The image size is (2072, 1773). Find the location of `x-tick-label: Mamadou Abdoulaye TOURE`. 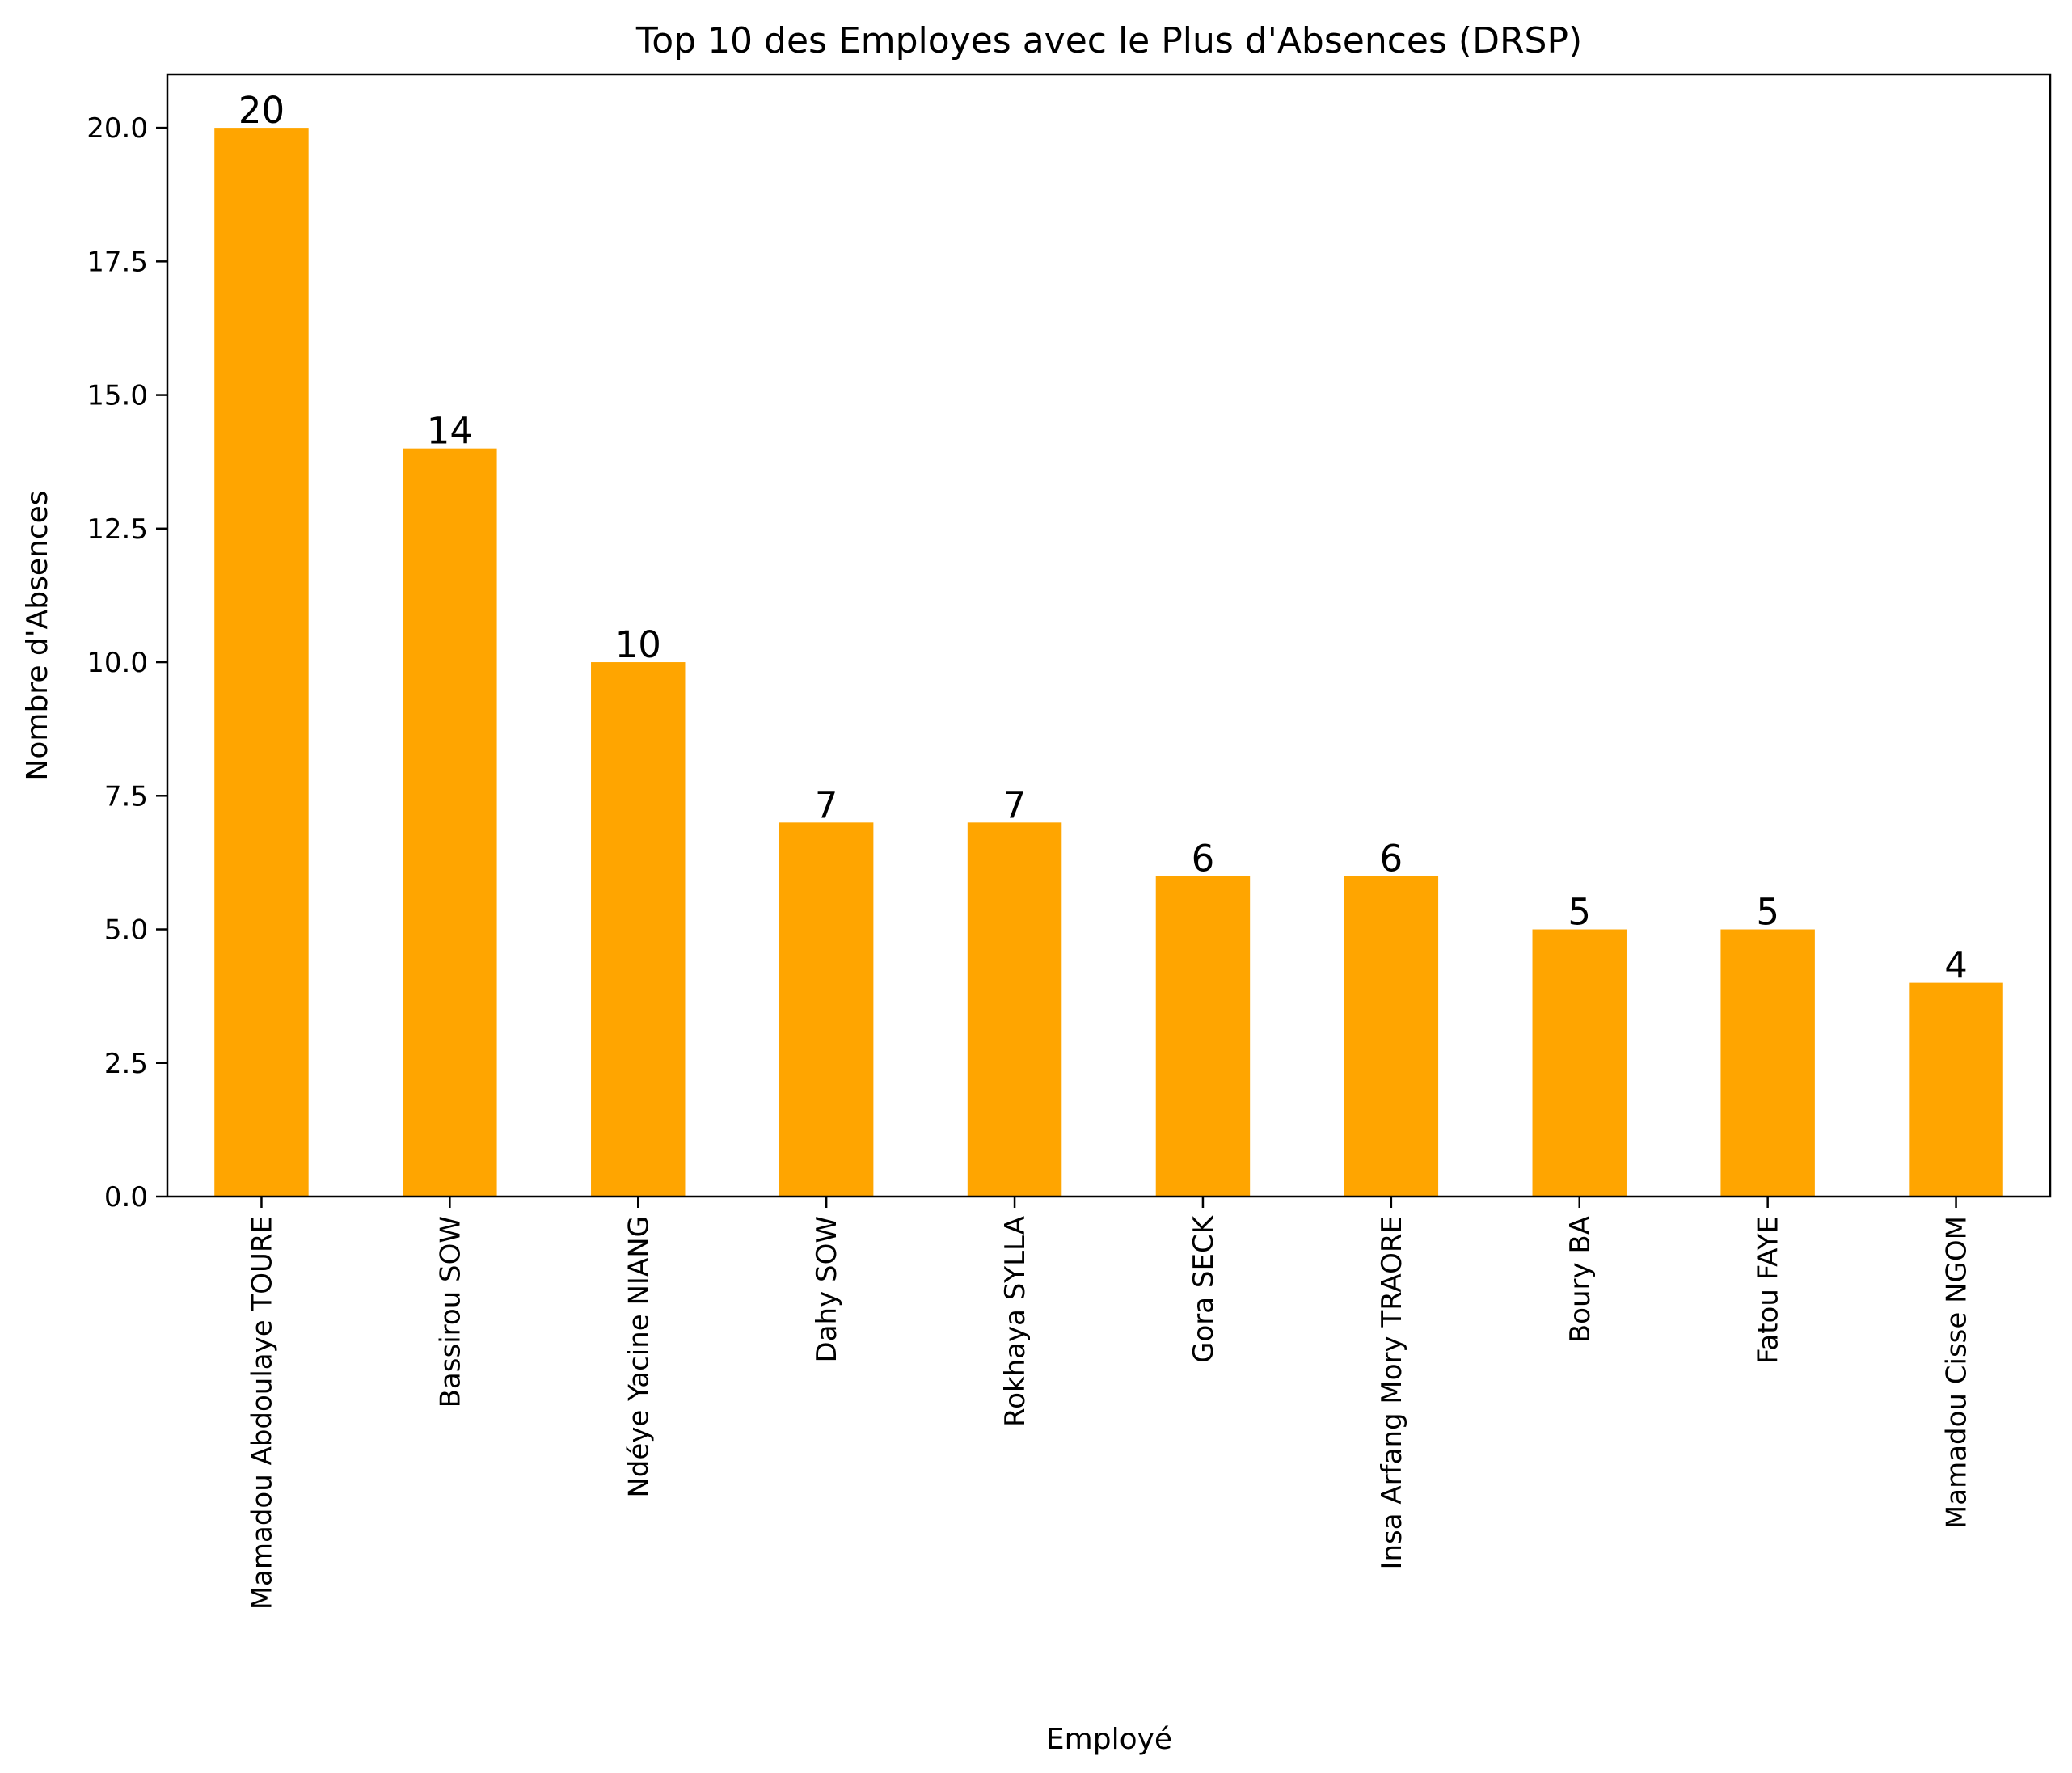

x-tick-label: Mamadou Abdoulaye TOURE is located at coordinates (262, 1413).